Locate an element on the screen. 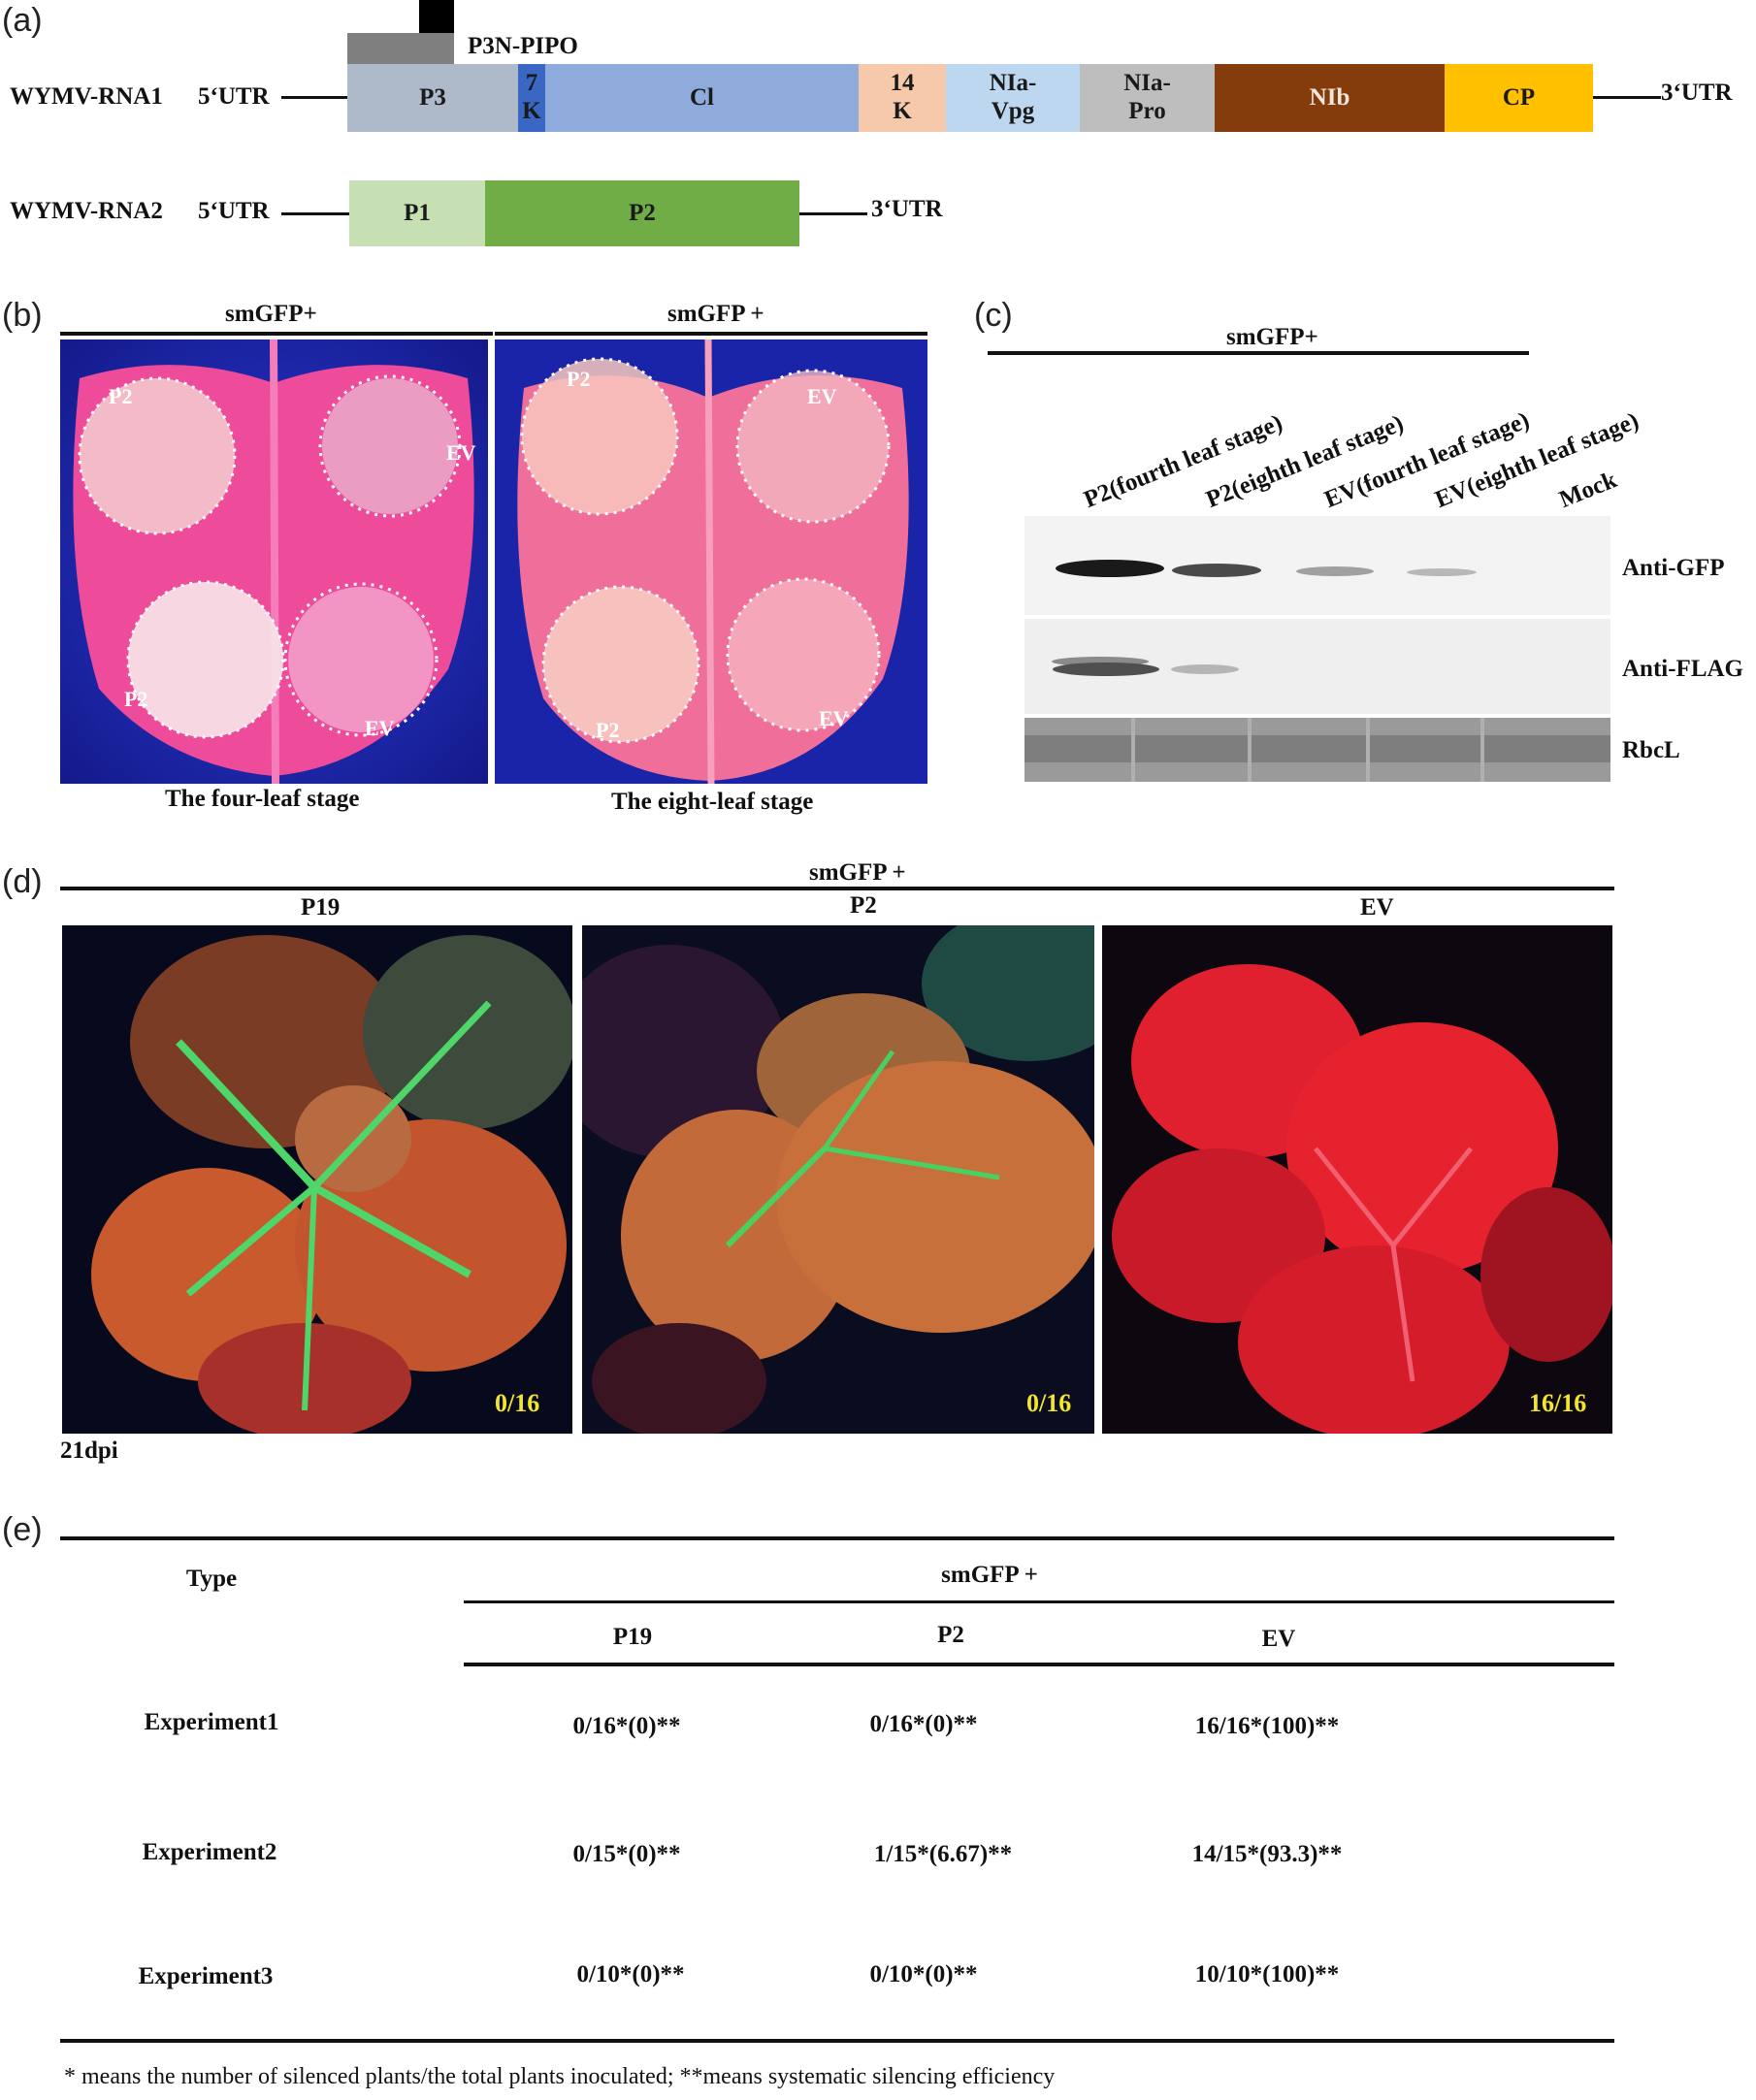 Image resolution: width=1756 pixels, height=2100 pixels. table-group-rule is located at coordinates (1039, 1601).